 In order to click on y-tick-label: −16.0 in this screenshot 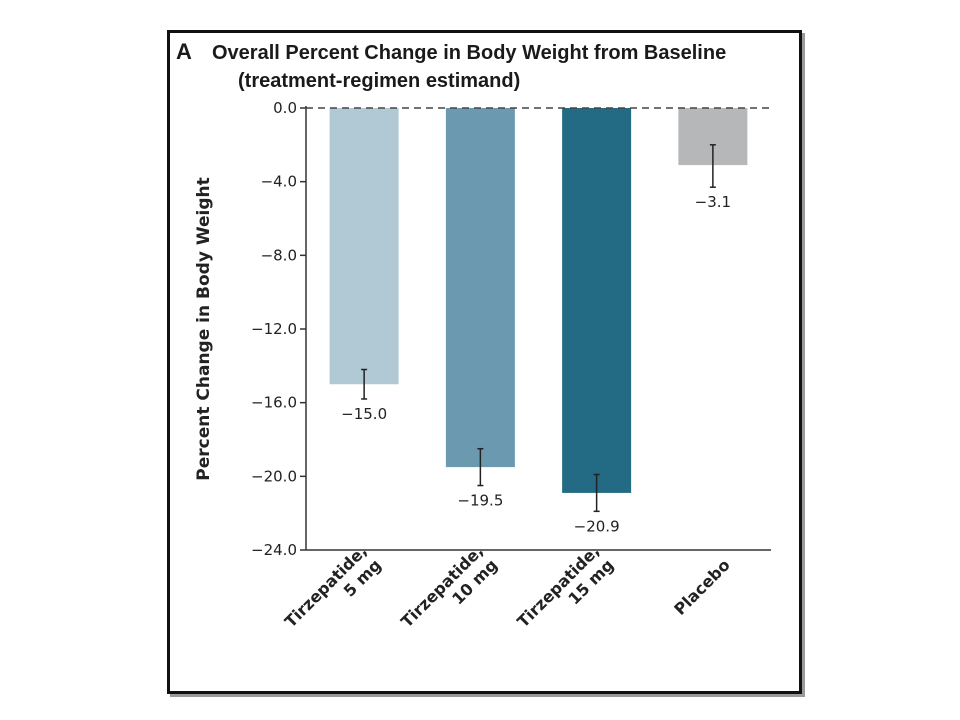, I will do `click(274, 403)`.